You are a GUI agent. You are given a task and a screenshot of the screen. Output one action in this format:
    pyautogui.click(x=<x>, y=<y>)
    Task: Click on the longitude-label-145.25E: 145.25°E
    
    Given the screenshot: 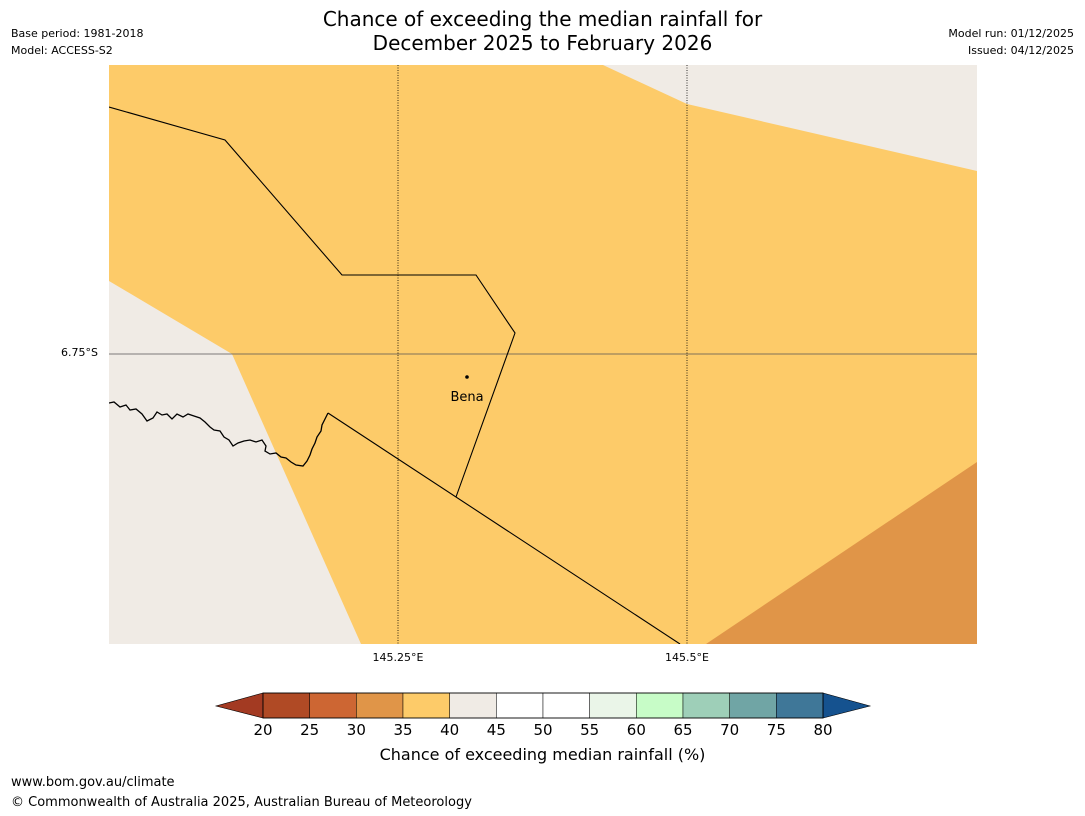 What is the action you would take?
    pyautogui.click(x=398, y=657)
    